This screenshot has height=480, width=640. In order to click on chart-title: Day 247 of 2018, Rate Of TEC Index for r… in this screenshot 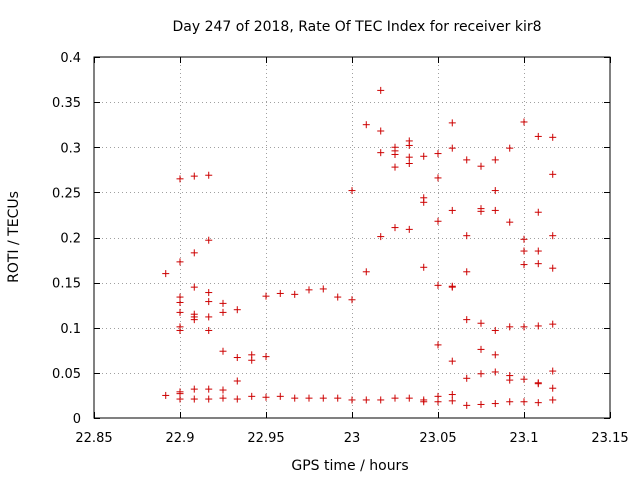, I will do `click(356, 27)`.